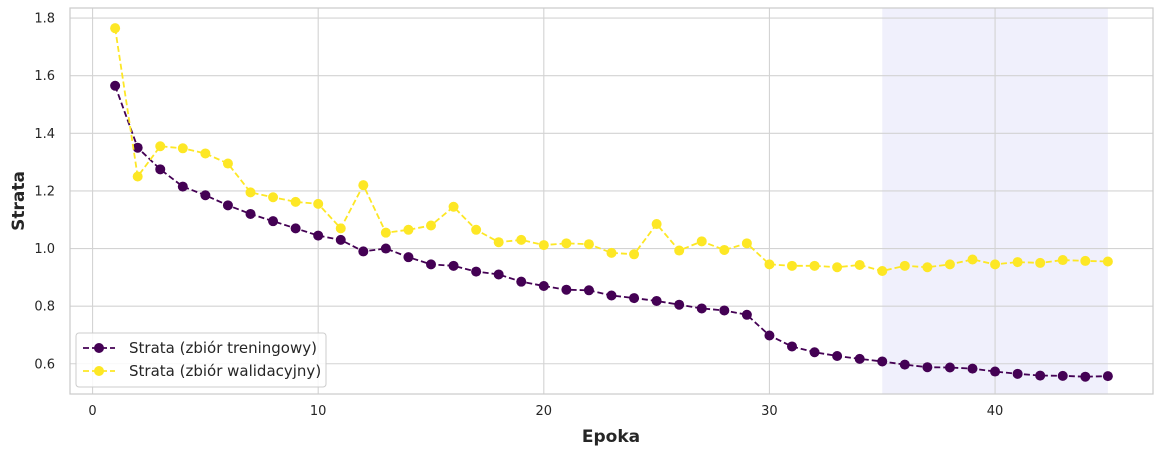  Describe the element at coordinates (92, 411) in the screenshot. I see `x-tick-label: 0` at that location.